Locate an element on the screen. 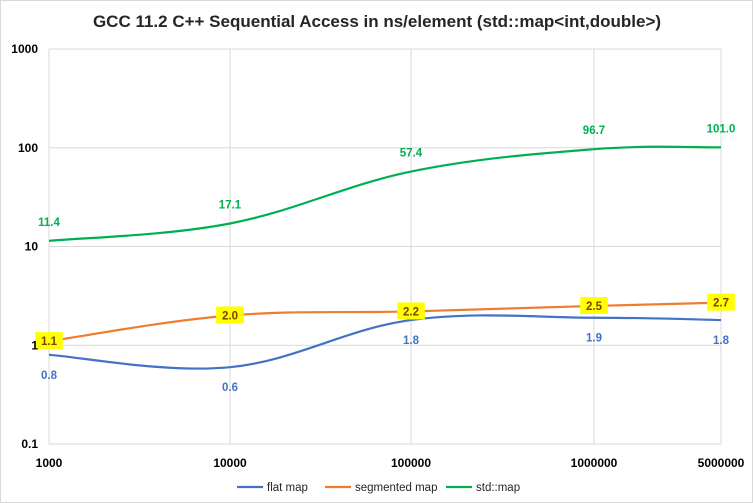 The image size is (753, 503). data-label: 101.0 is located at coordinates (721, 129).